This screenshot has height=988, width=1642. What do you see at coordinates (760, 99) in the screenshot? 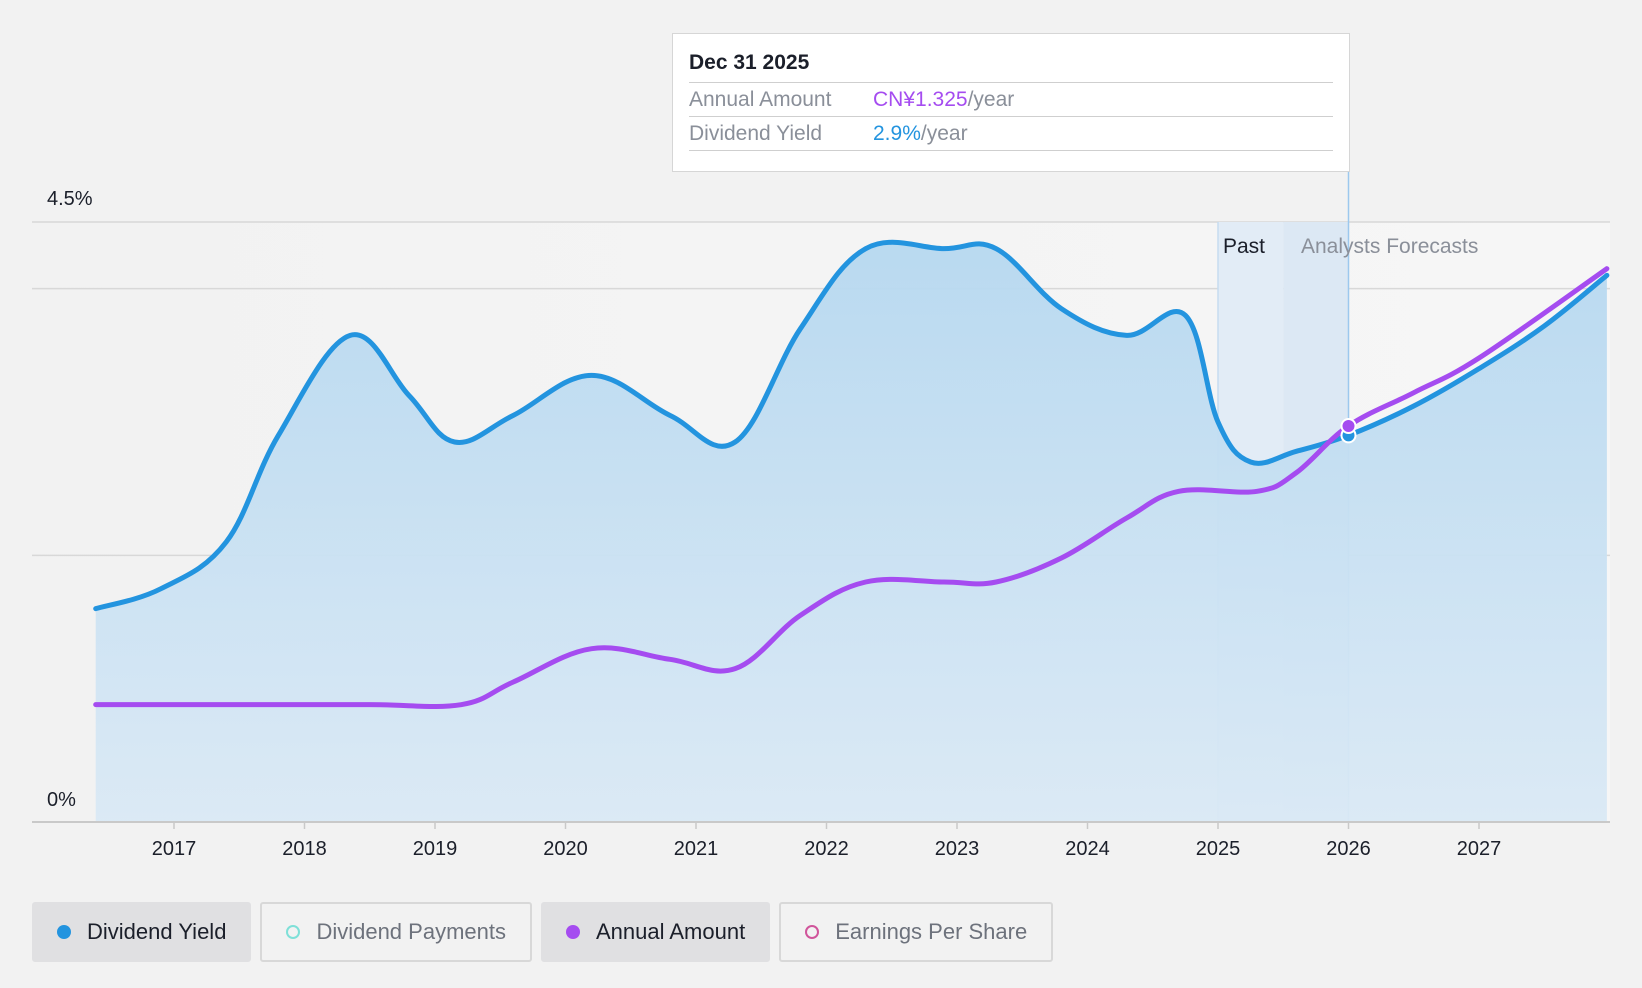
I see `tooltip-label: Annual Amount` at bounding box center [760, 99].